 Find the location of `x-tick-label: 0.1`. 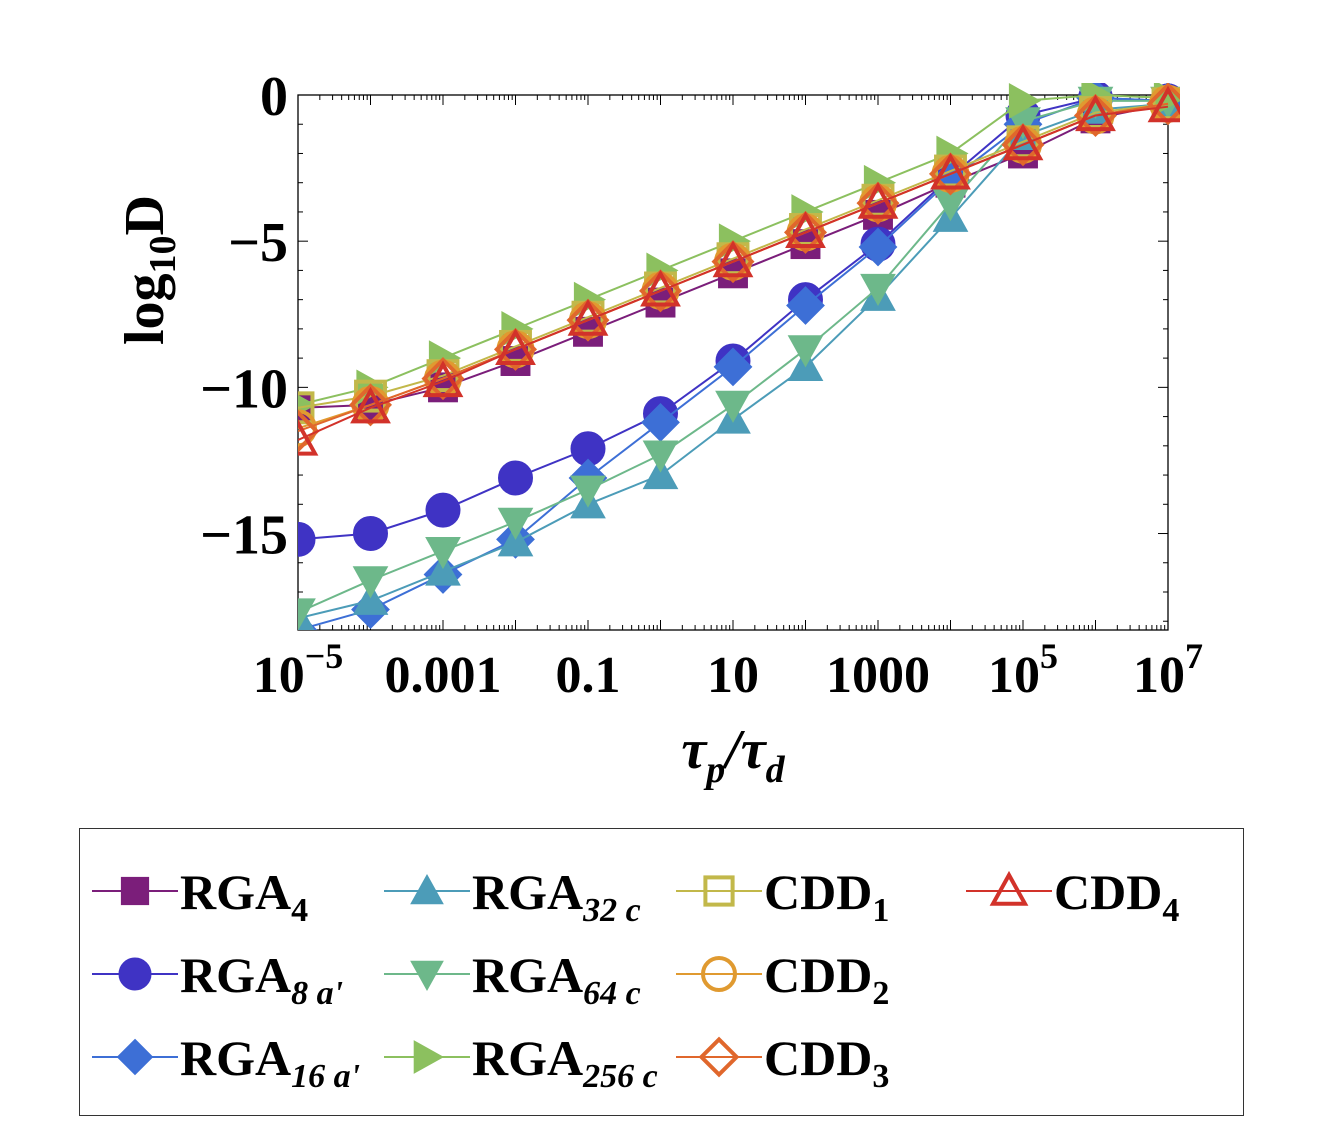

x-tick-label: 0.1 is located at coordinates (588, 675).